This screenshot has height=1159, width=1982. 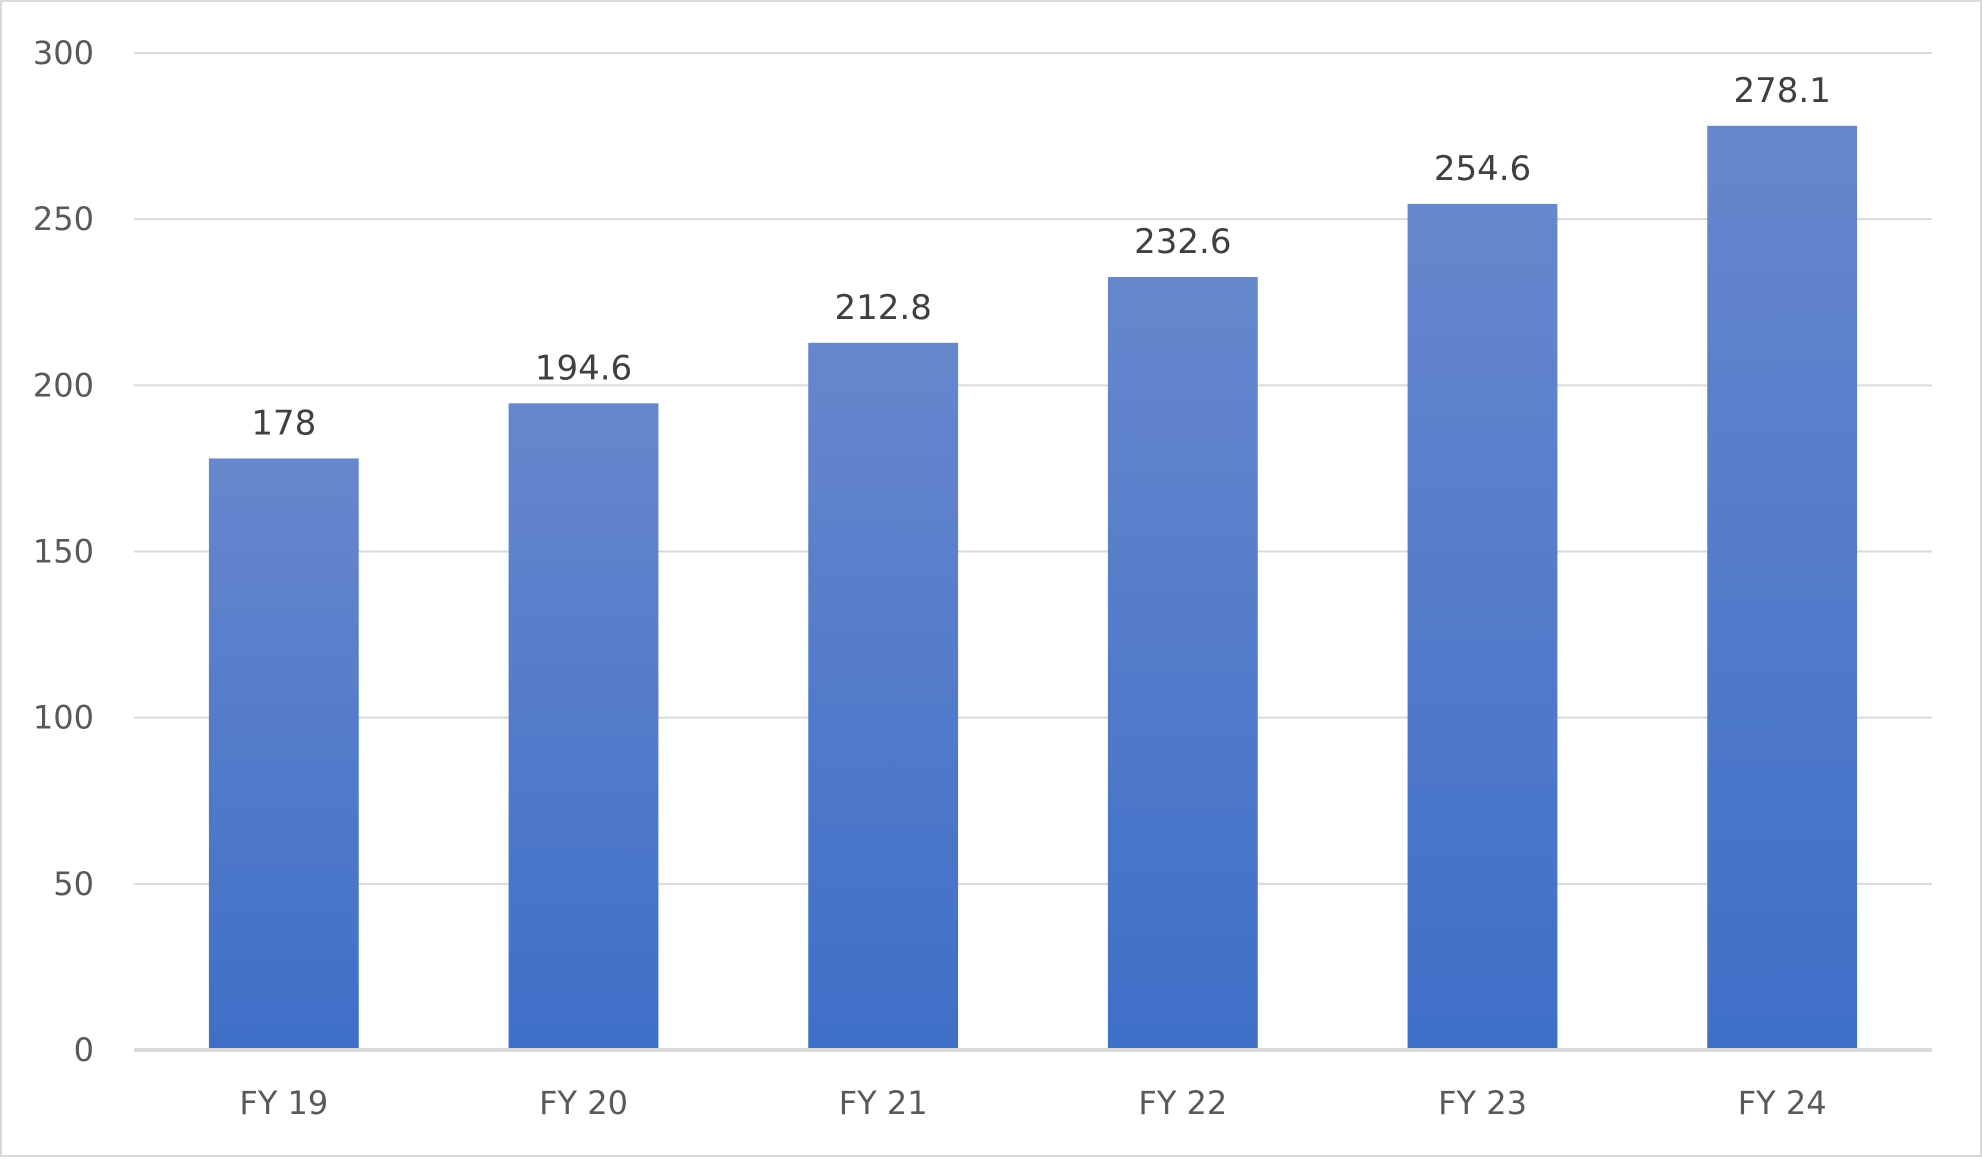 I want to click on x-tick-label: FY 19, so click(x=283, y=1103).